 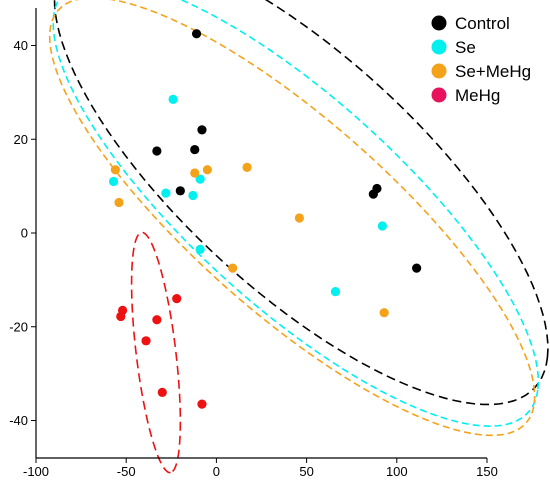 I want to click on legend-marker-se-mehg, so click(x=439, y=71).